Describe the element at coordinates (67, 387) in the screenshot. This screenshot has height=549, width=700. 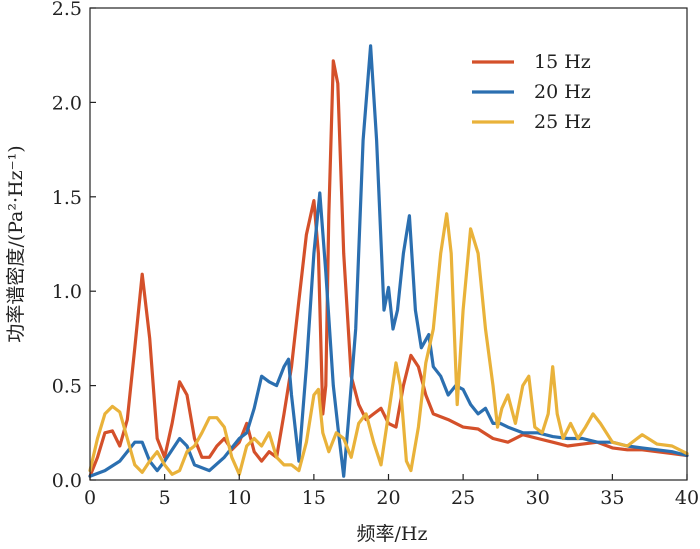
I see `y-tick-label: 0.5` at that location.